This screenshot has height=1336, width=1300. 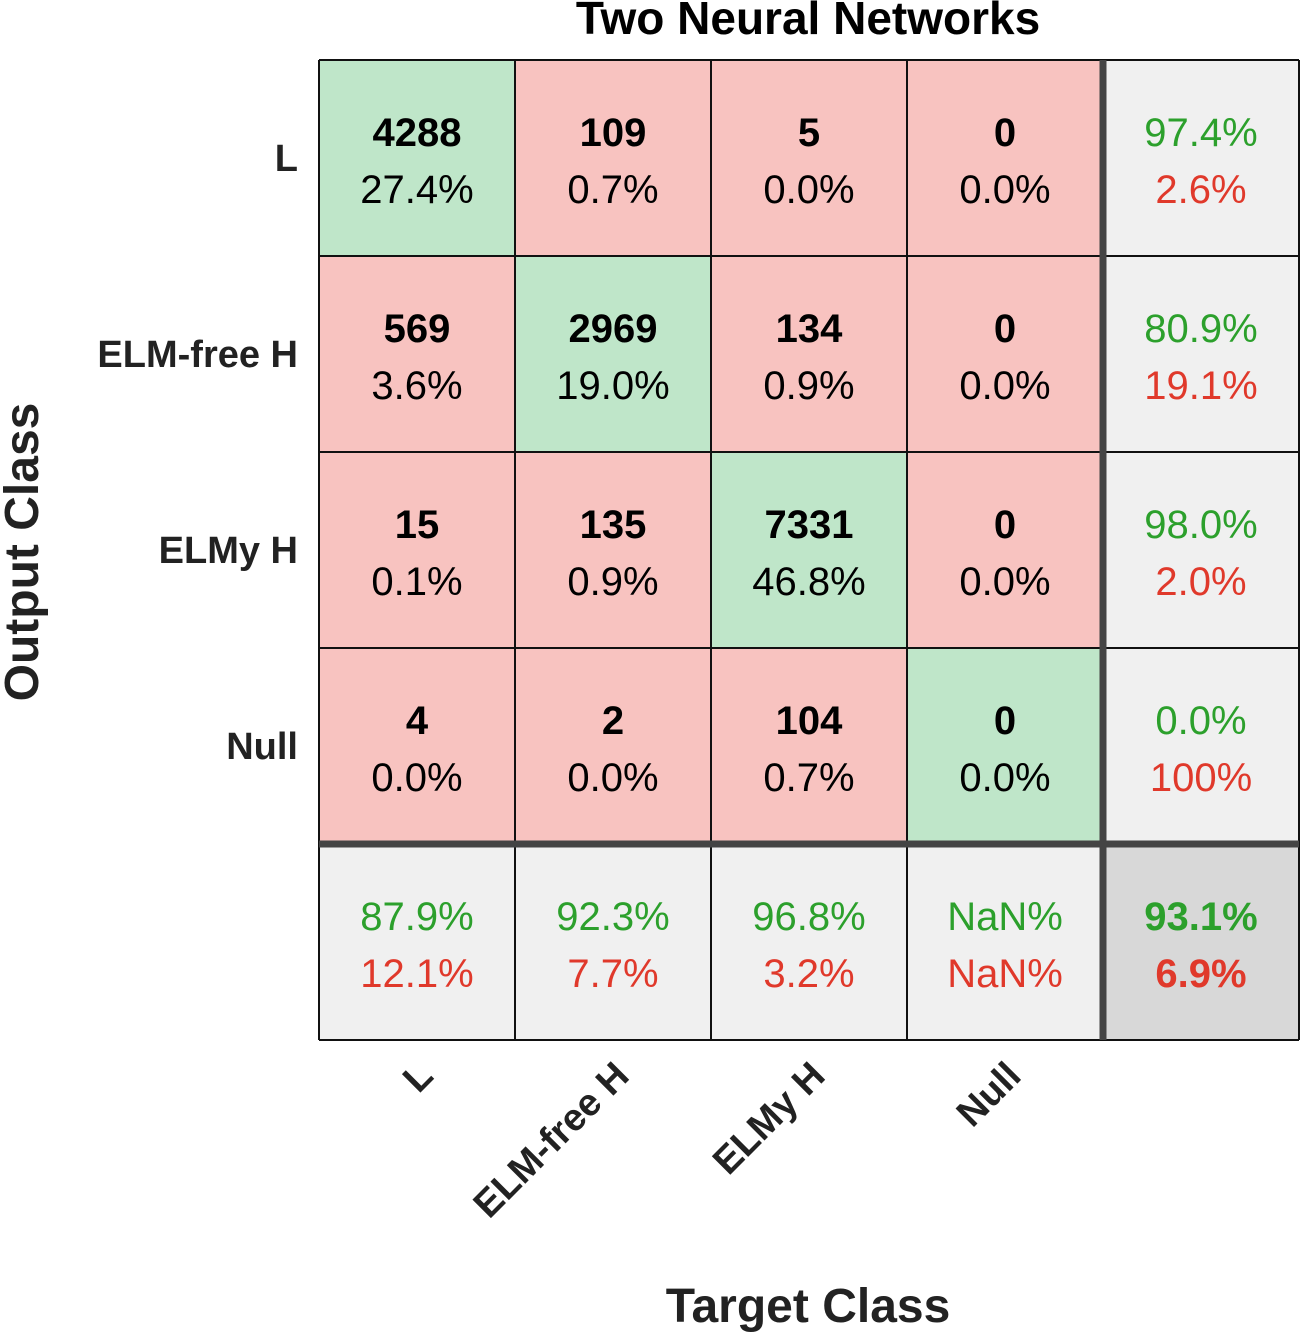 I want to click on matrix-cell: 109 0.7%, so click(x=613, y=158).